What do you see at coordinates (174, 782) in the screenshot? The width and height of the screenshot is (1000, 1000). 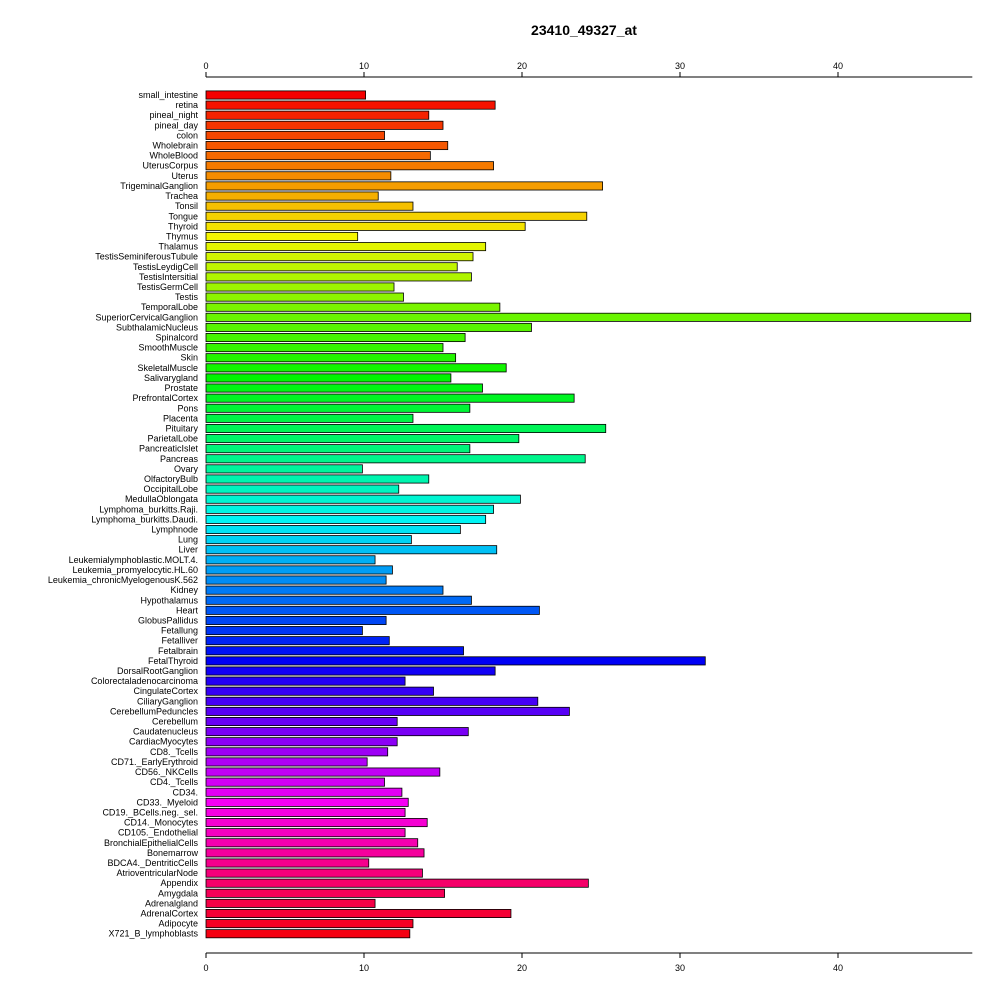 I see `category-label: CD4._Tcells` at bounding box center [174, 782].